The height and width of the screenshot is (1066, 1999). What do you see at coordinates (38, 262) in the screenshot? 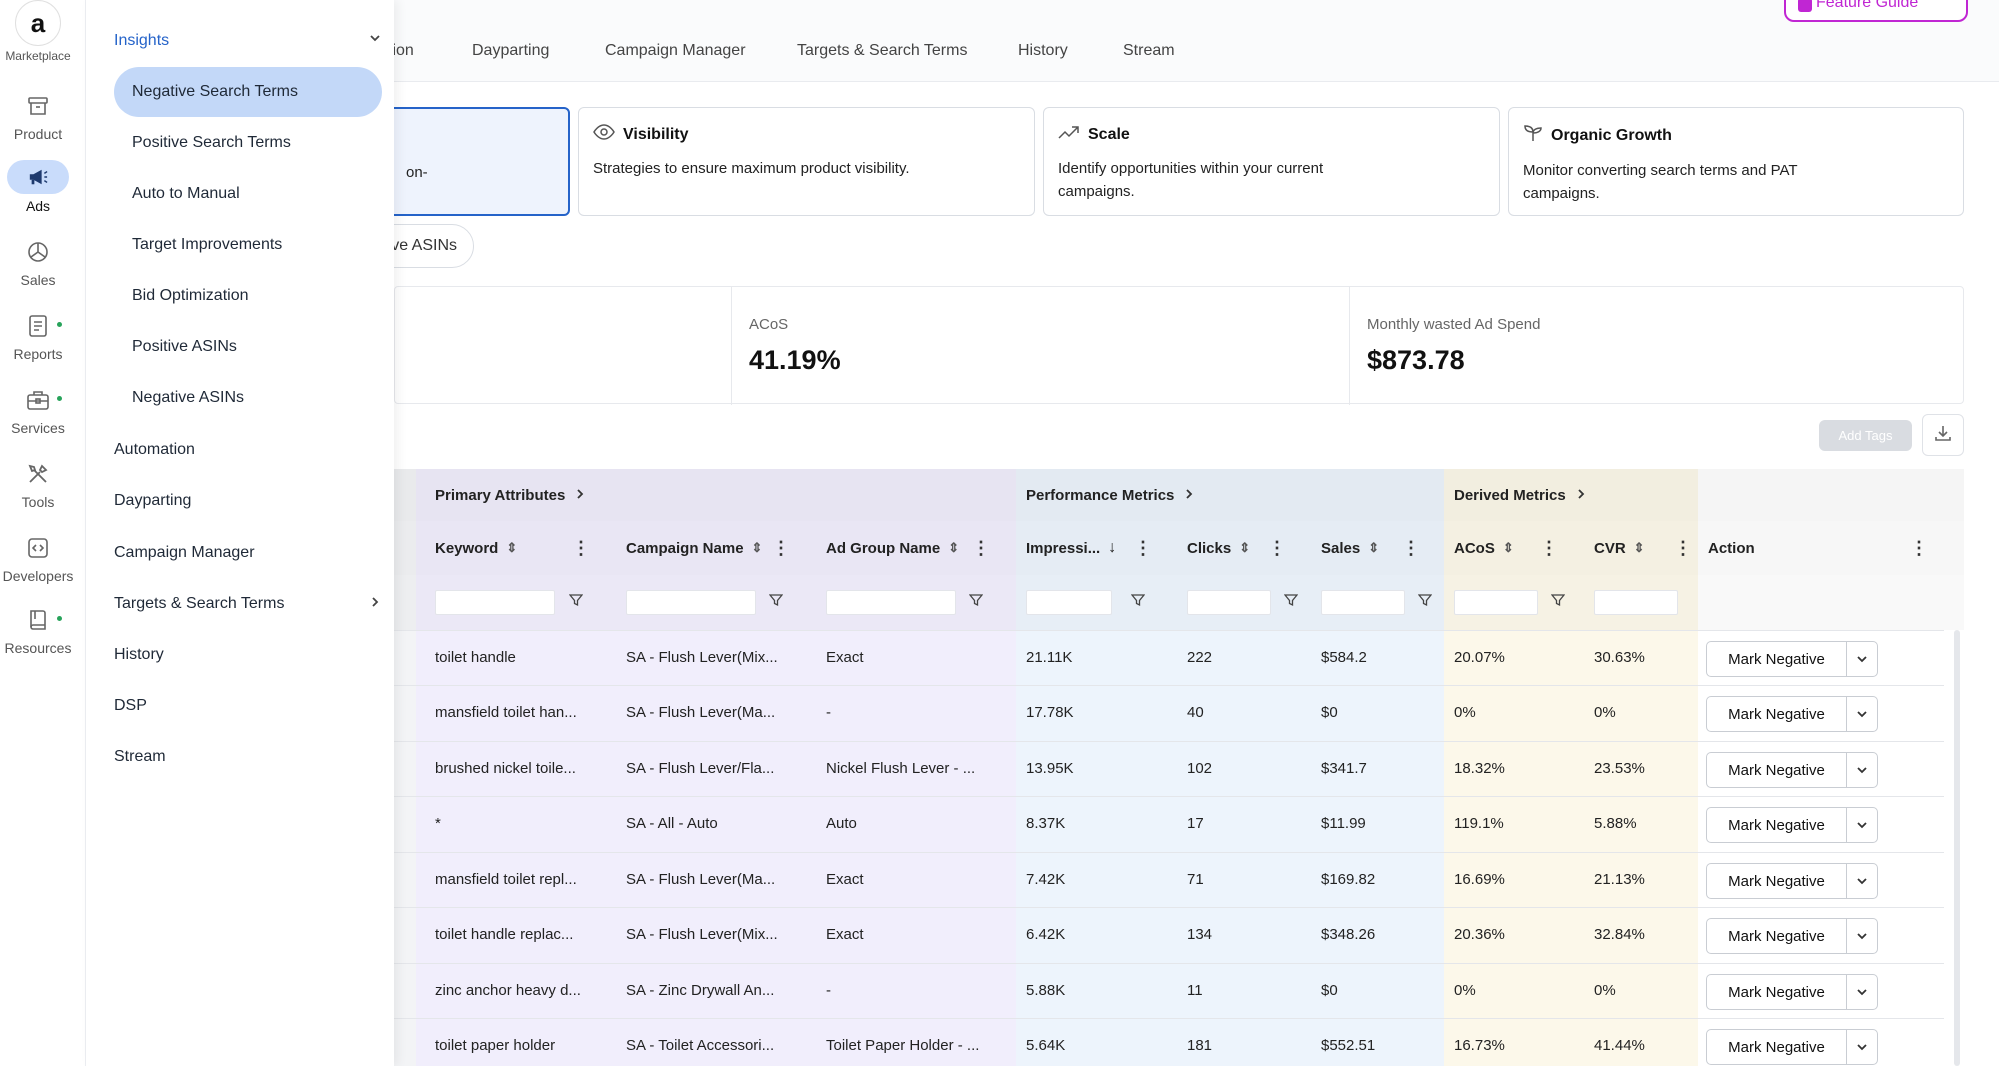
I see `rail-item-sales: Sales` at bounding box center [38, 262].